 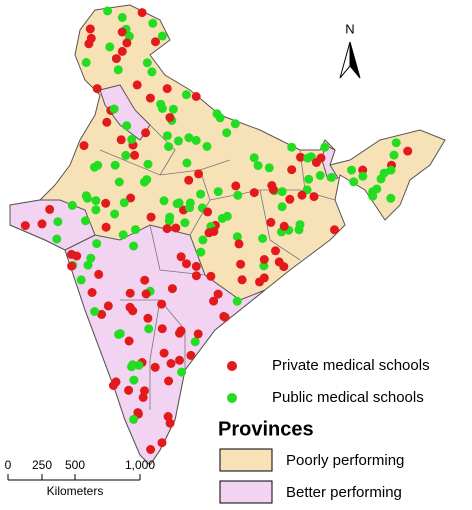 I want to click on public-swatch, so click(x=232, y=398).